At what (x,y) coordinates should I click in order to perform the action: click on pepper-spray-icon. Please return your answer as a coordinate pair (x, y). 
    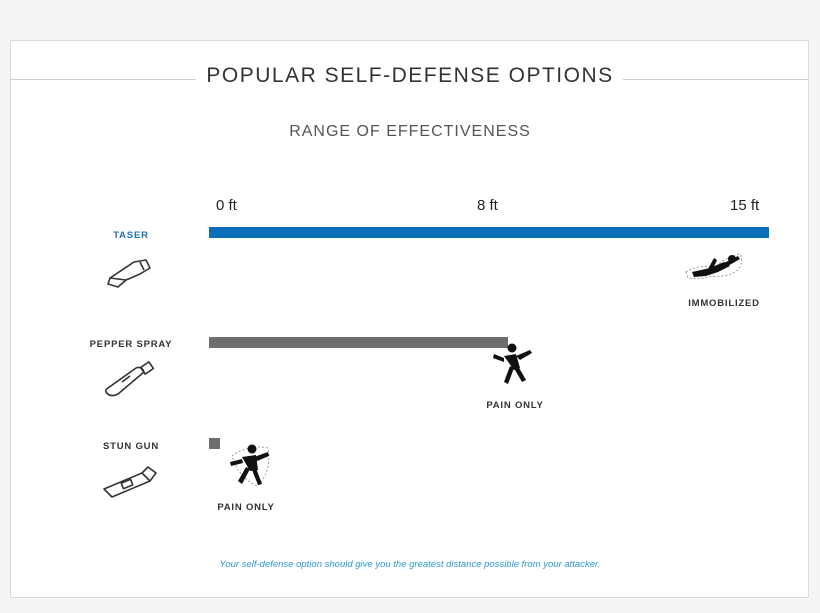
    Looking at the image, I should click on (129, 379).